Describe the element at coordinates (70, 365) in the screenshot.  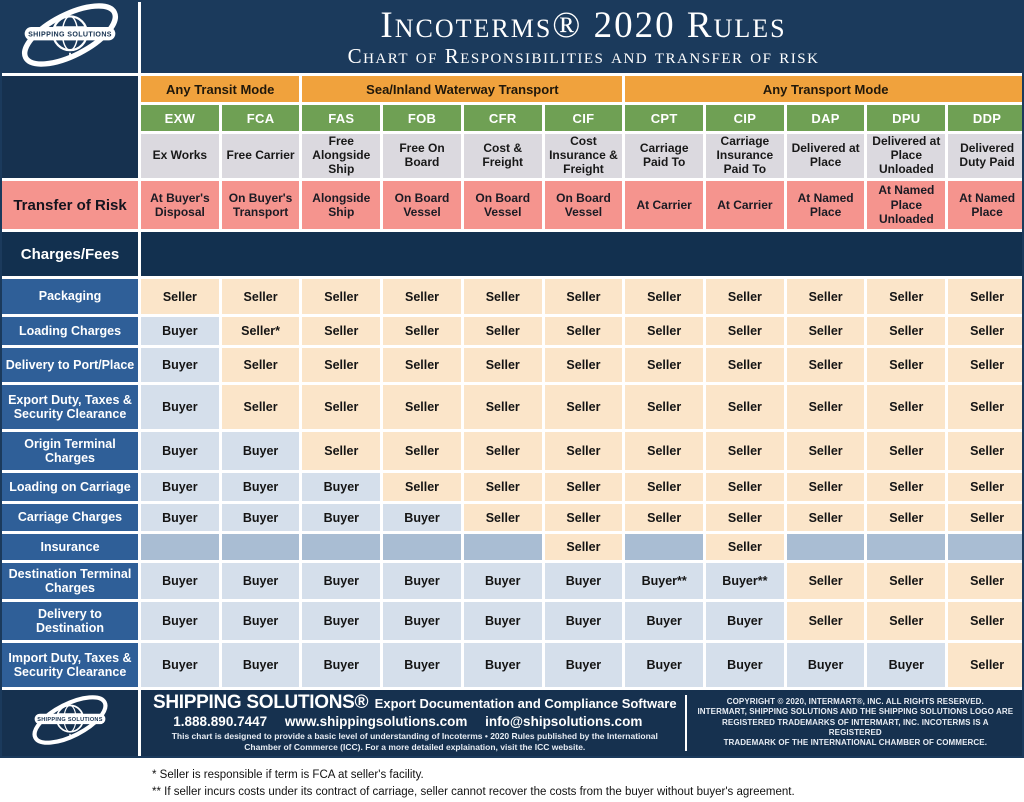
I see `row-label: Delivery to Port/Place` at that location.